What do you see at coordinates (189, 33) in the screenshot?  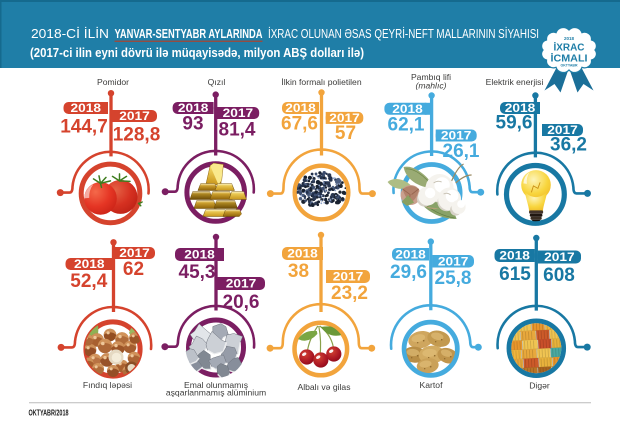 I see `svg-text: YANVAR-SENTYABR AYLARINDA` at bounding box center [189, 33].